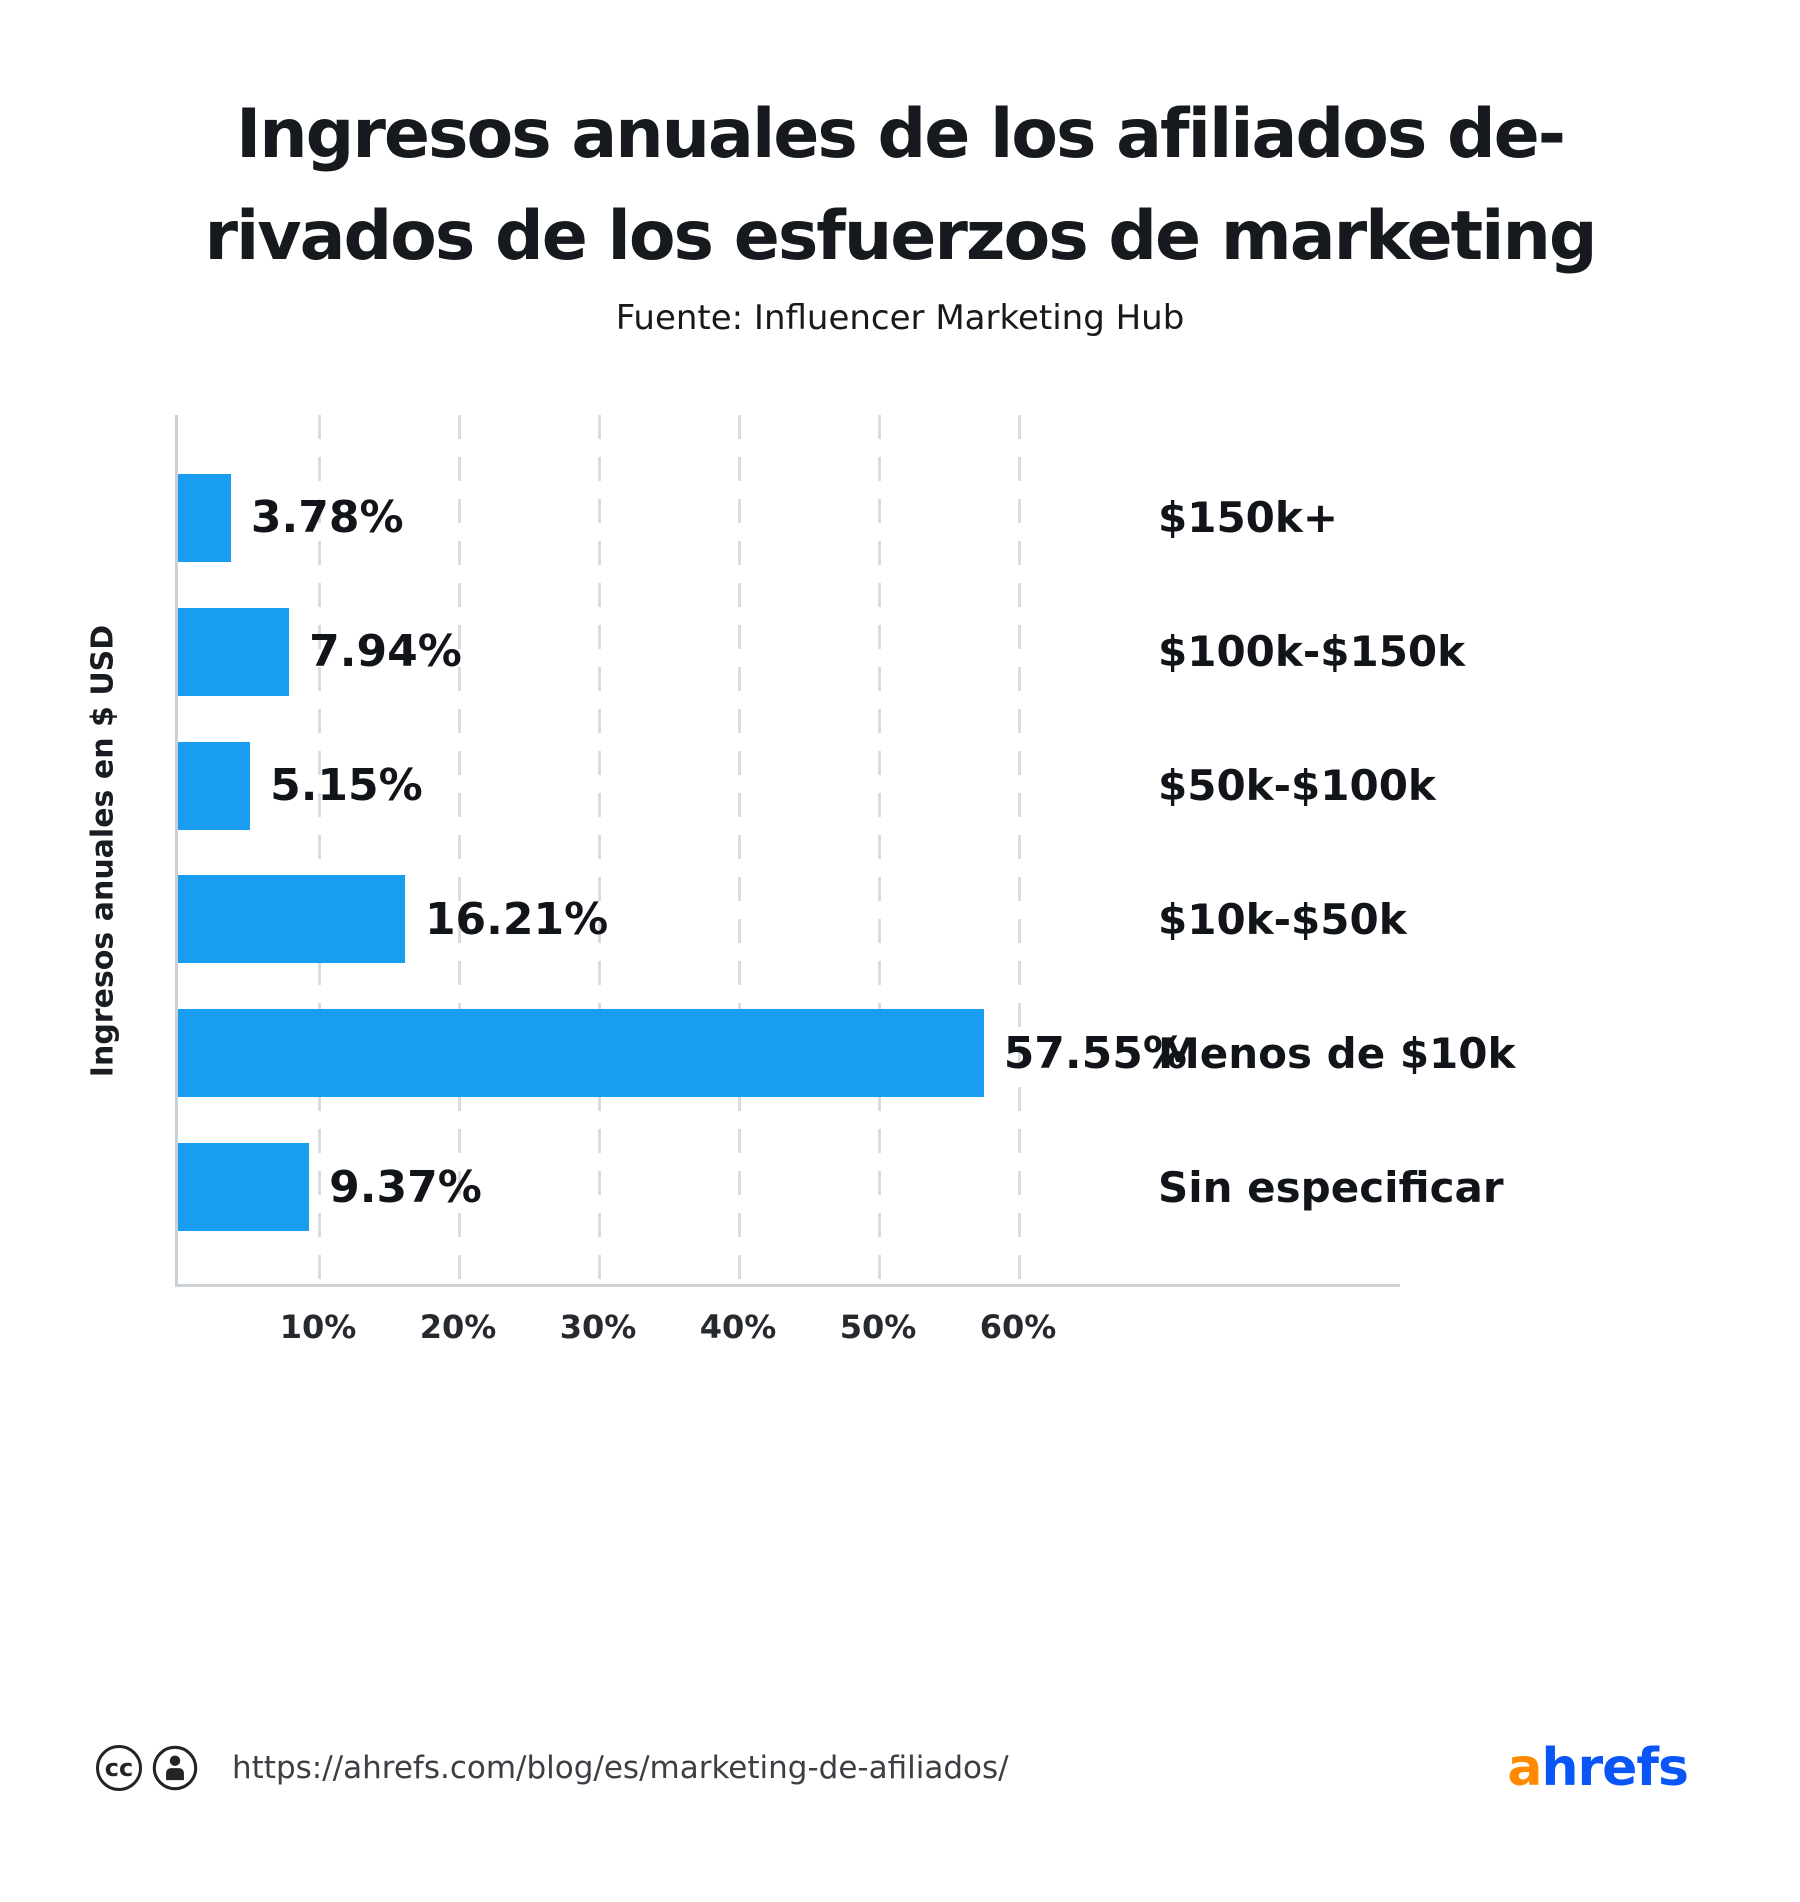  I want to click on x-tick-label: 60%, so click(1018, 1327).